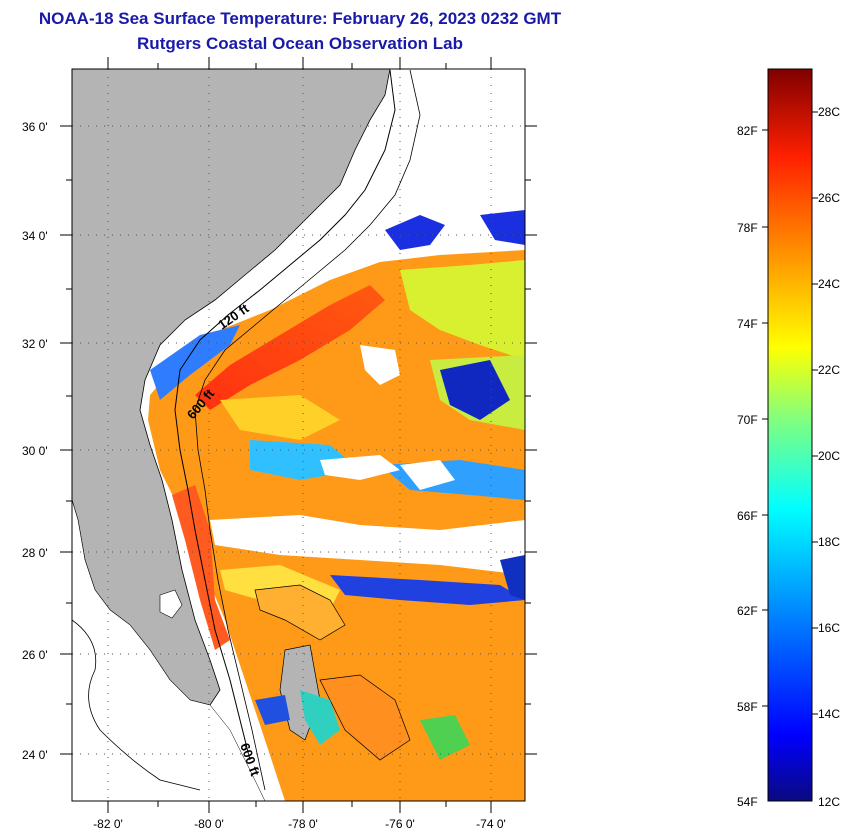 The width and height of the screenshot is (849, 832). What do you see at coordinates (300, 612) in the screenshot?
I see `bahamas-bank-north` at bounding box center [300, 612].